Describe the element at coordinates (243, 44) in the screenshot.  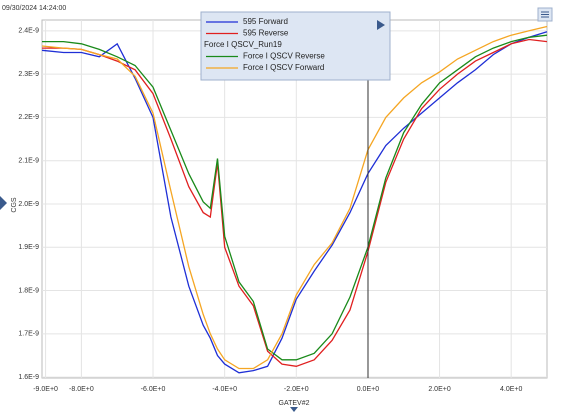
I see `legend-subtitle: Force I QSCV_Run19` at that location.